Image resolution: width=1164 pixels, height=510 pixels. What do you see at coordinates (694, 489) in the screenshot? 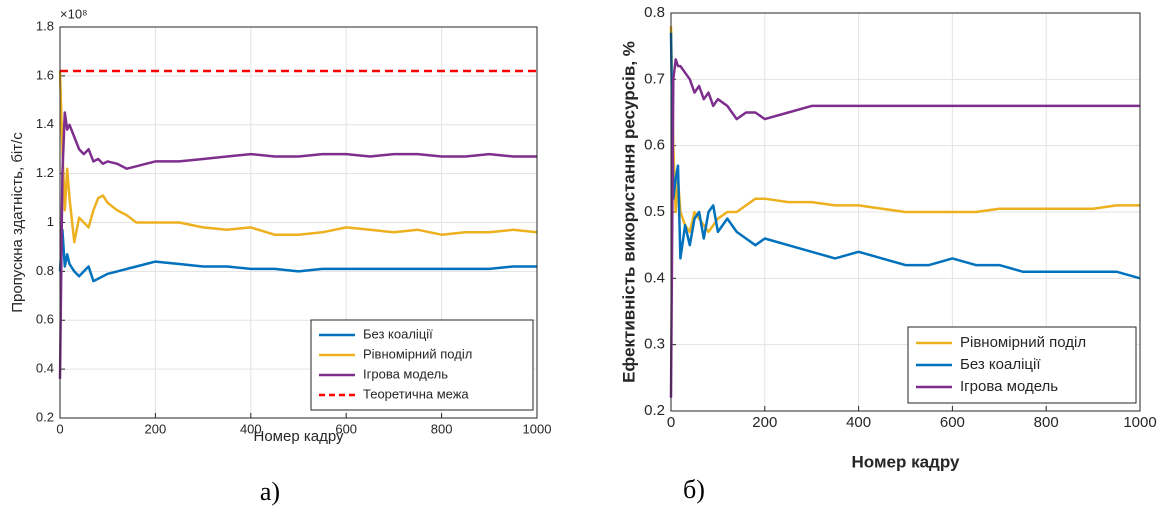
I see `caption: б)` at bounding box center [694, 489].